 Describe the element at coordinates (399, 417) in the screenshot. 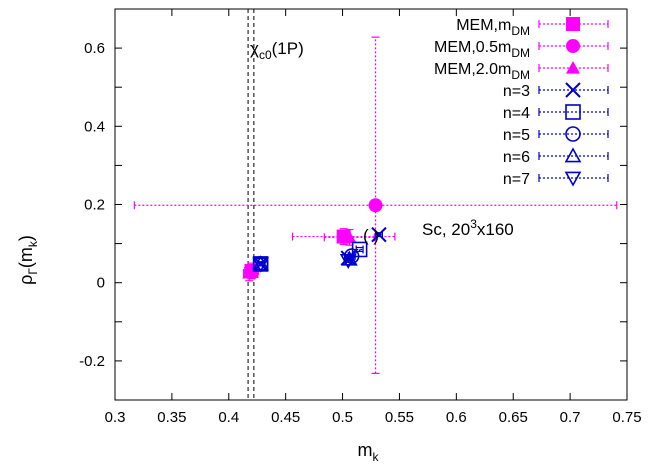

I see `x-tick-label: 0.55` at that location.